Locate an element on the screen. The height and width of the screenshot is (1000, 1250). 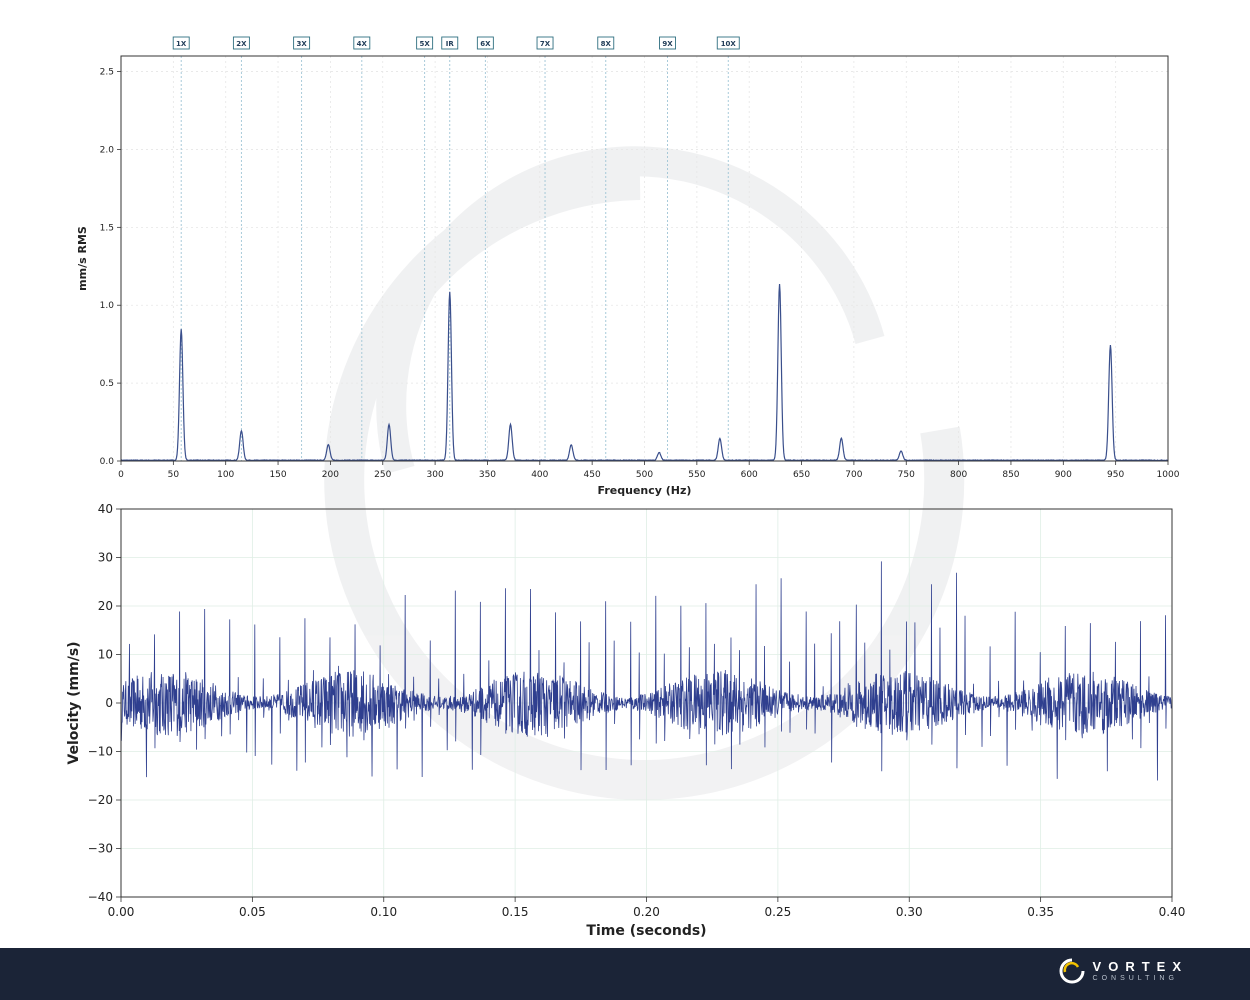
spectrum-y-tick-label: 1.5 is located at coordinates (107, 228).